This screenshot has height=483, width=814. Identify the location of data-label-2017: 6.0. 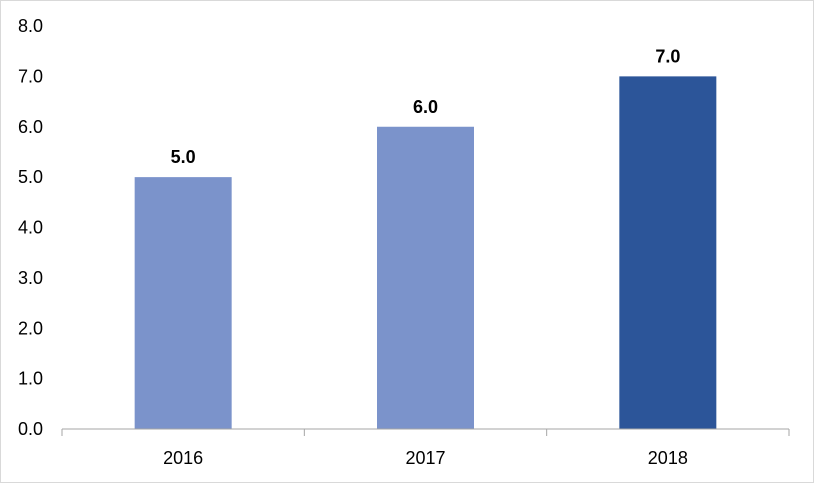
(425, 107).